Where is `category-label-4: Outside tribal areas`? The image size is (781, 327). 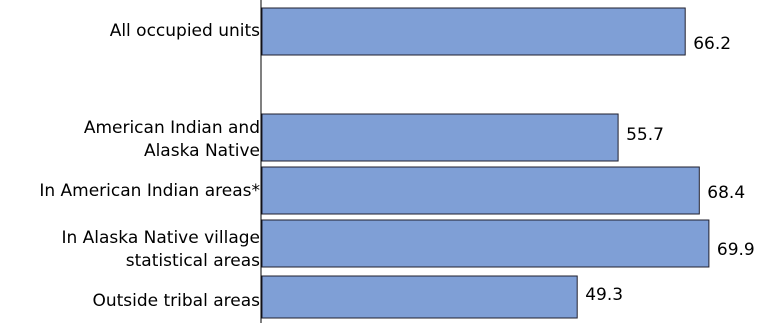
category-label-4: Outside tribal areas is located at coordinates (176, 301).